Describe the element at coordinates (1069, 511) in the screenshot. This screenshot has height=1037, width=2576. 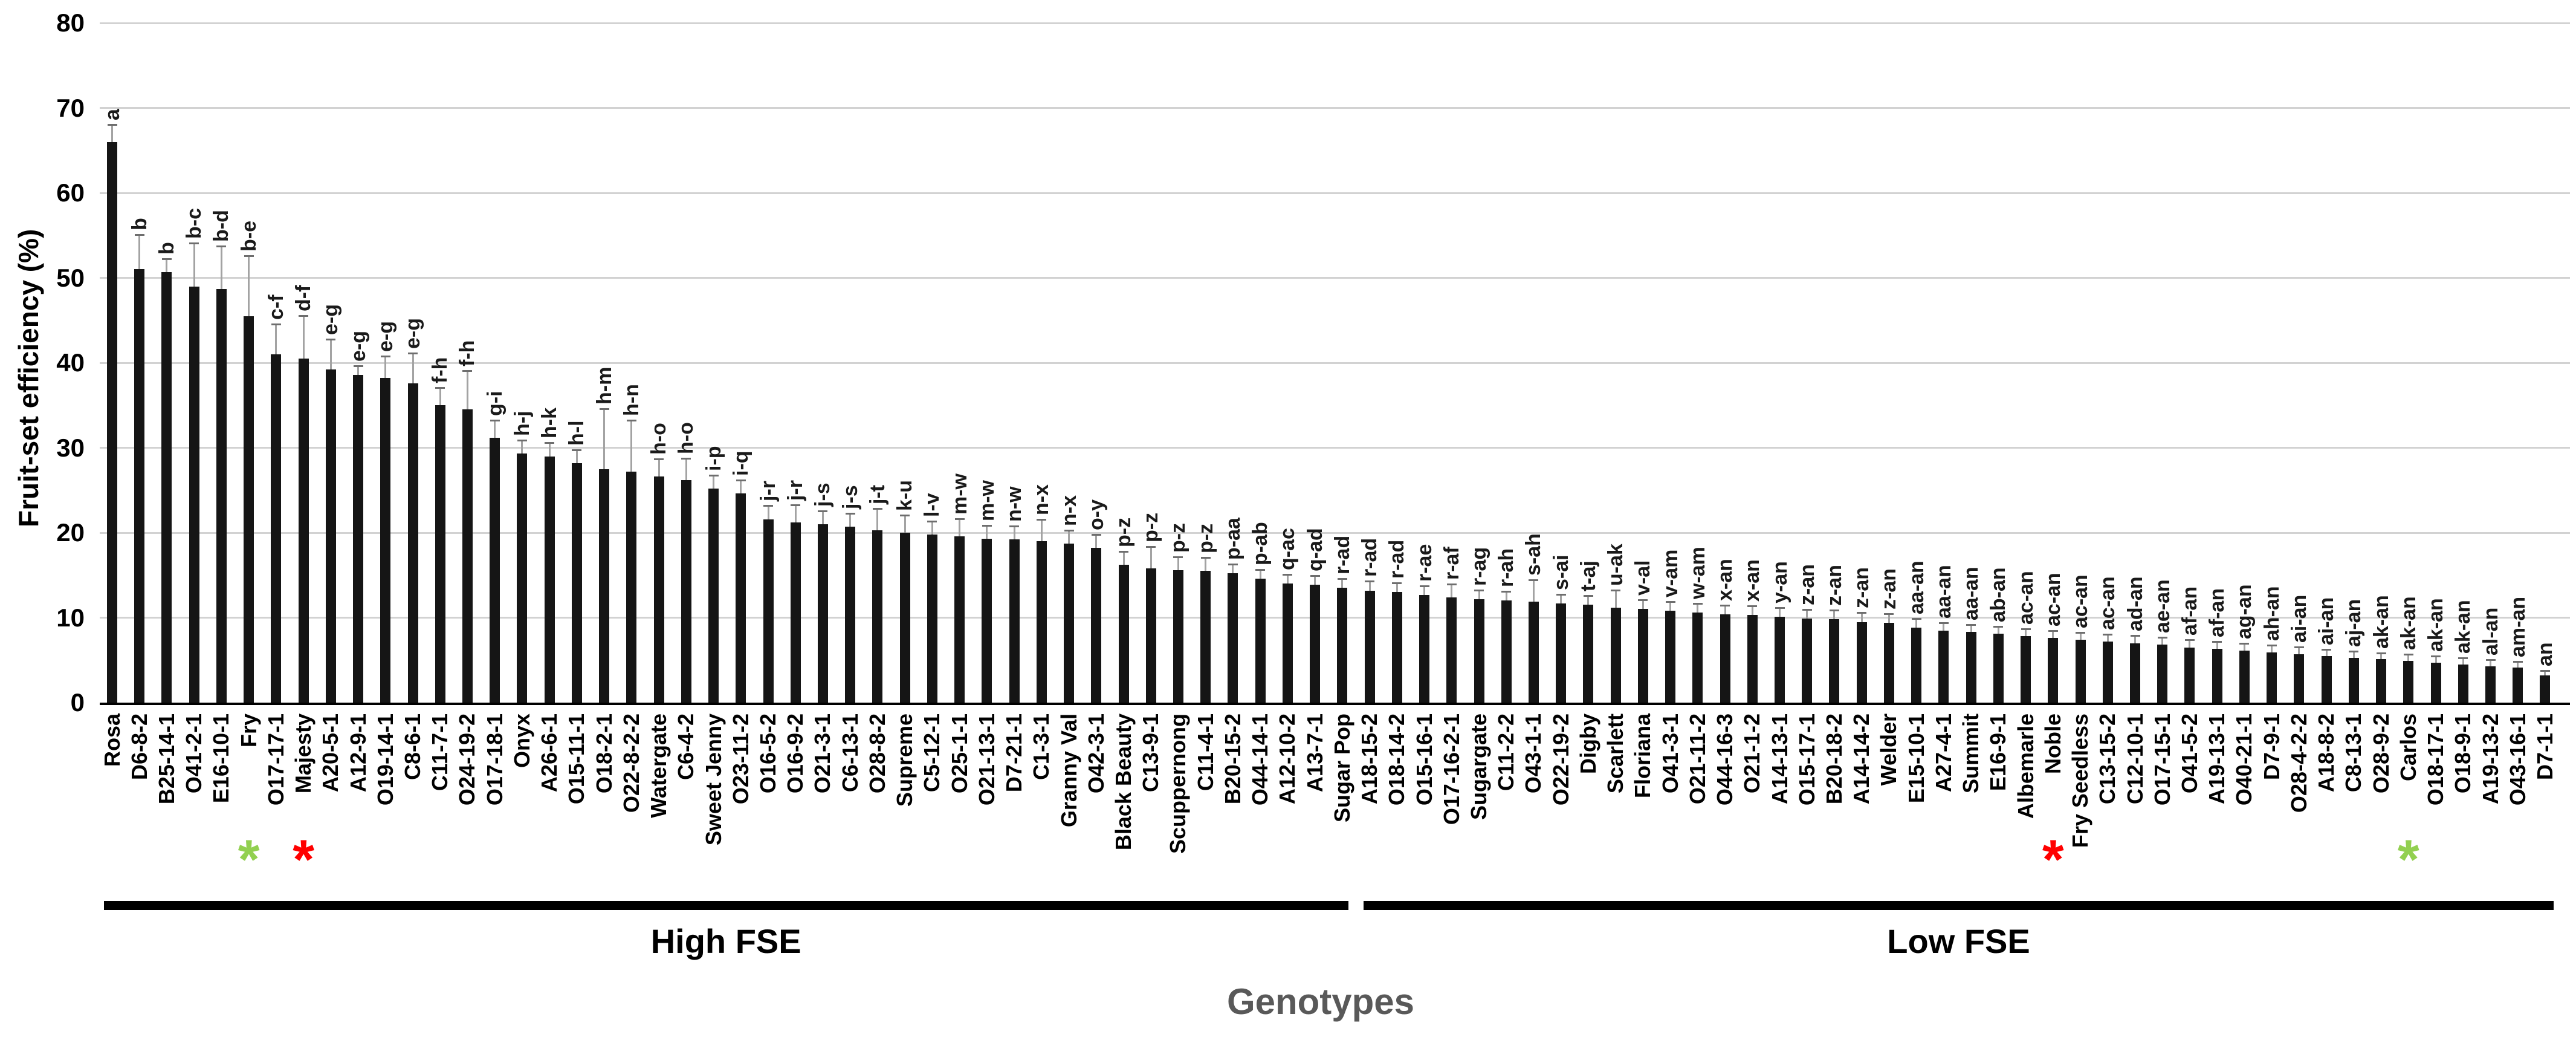
I see `sig-letters: n-x` at that location.